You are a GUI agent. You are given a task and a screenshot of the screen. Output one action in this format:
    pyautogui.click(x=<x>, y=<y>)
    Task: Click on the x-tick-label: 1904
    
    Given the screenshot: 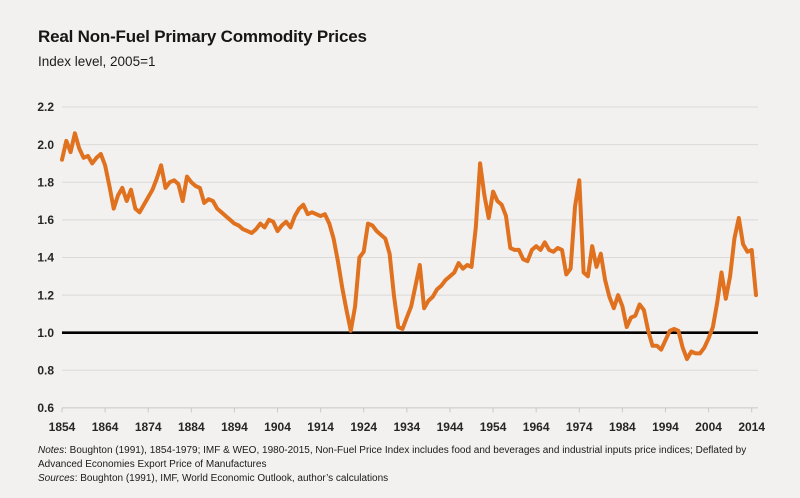 What is the action you would take?
    pyautogui.click(x=277, y=427)
    